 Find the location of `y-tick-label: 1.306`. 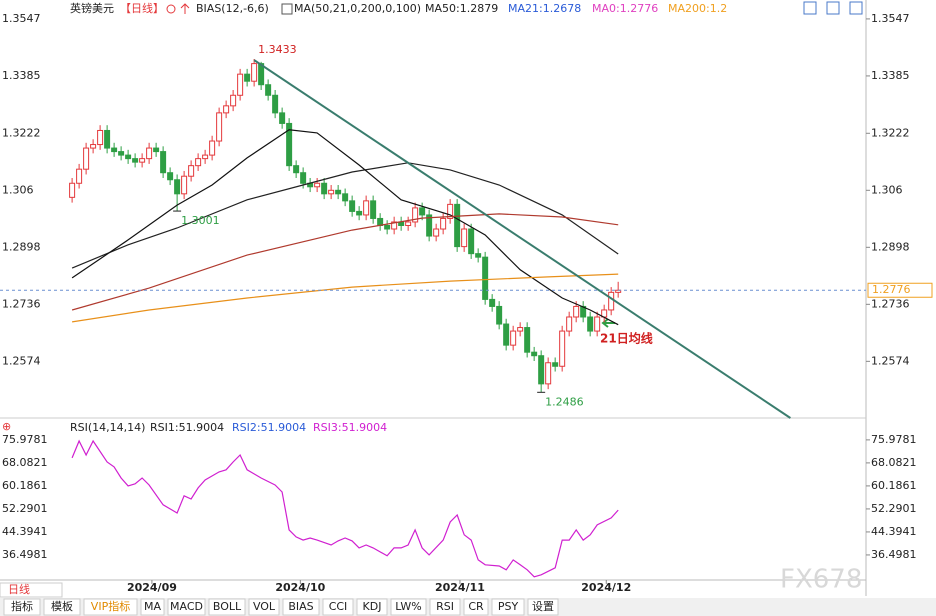

y-tick-label: 1.306 is located at coordinates (887, 189).